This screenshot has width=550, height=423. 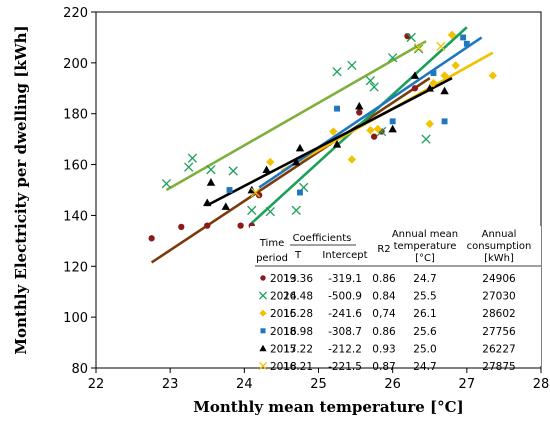 I want to click on y-tick-label: 120, so click(x=75, y=267).